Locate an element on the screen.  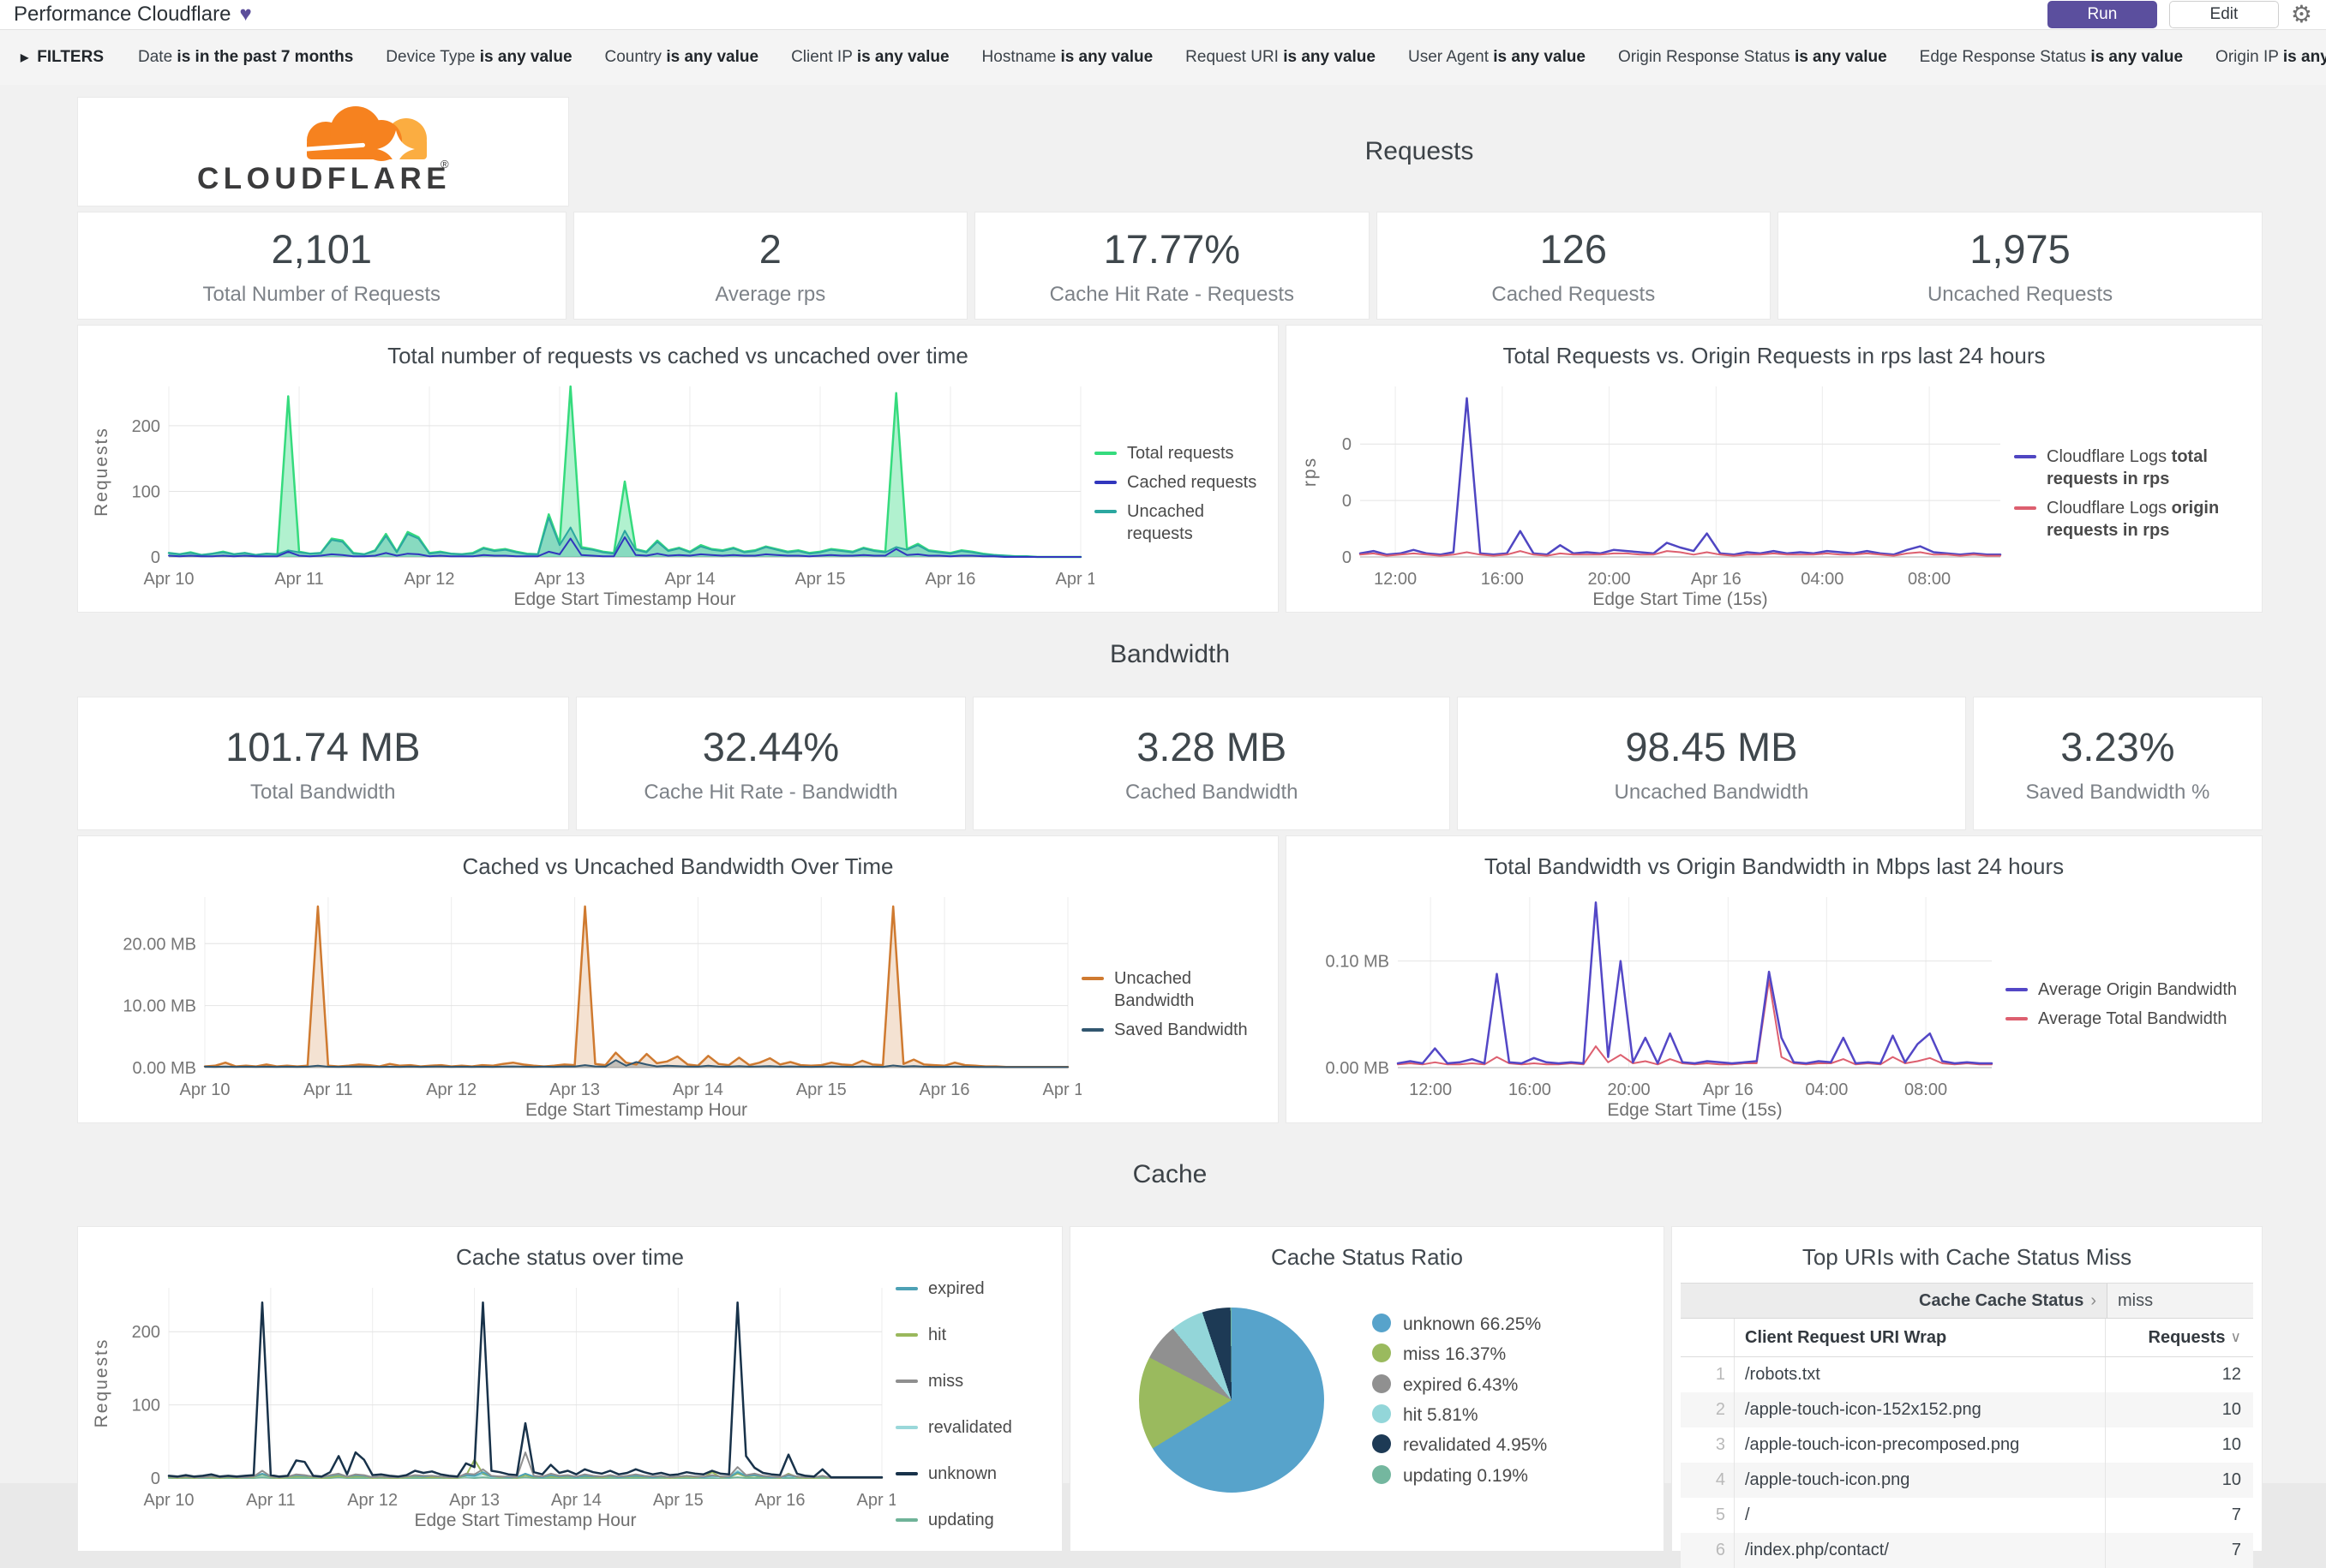
svg-text: Apr 13 is located at coordinates (474, 1500).